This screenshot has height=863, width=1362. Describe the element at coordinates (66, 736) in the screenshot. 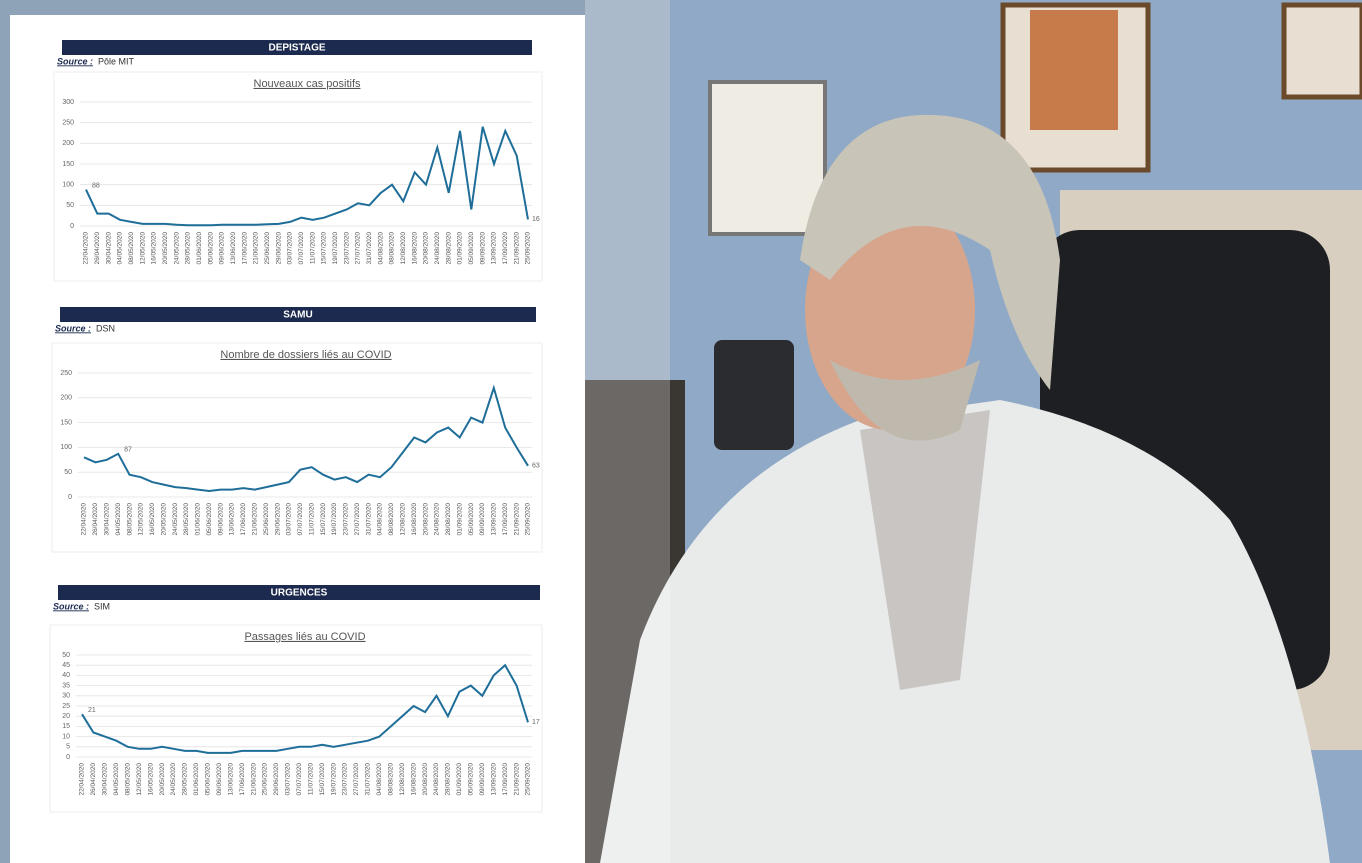

I see `y-tick-label: 10` at that location.